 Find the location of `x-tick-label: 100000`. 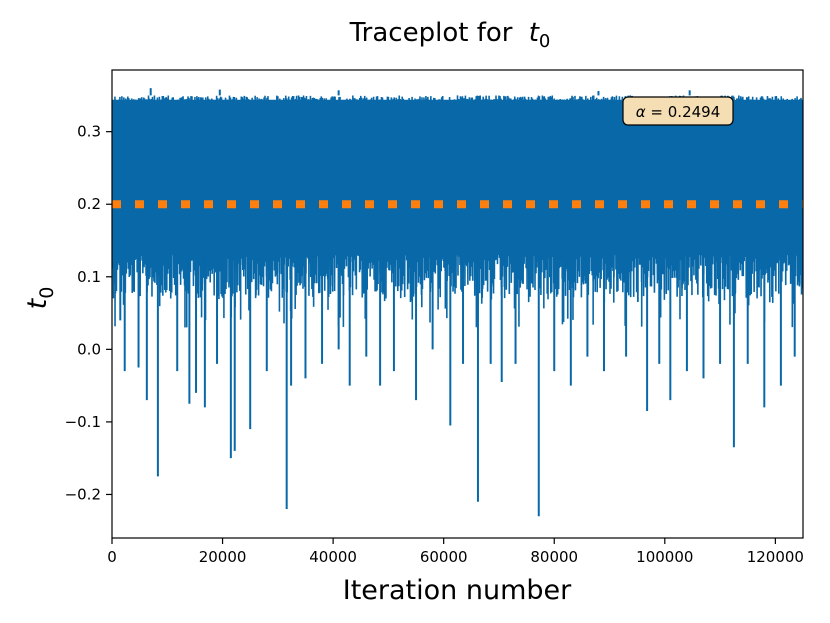

x-tick-label: 100000 is located at coordinates (664, 557).